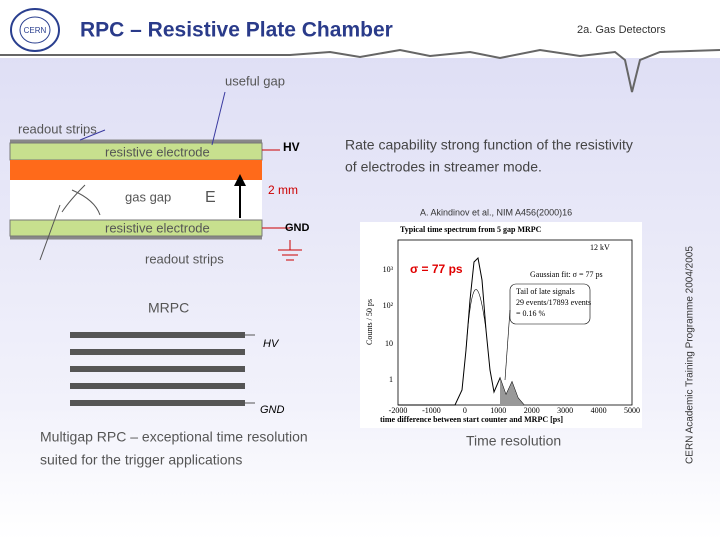 This screenshot has width=720, height=540. What do you see at coordinates (532, 410) in the screenshot?
I see `x-tick-label: 2000` at bounding box center [532, 410].